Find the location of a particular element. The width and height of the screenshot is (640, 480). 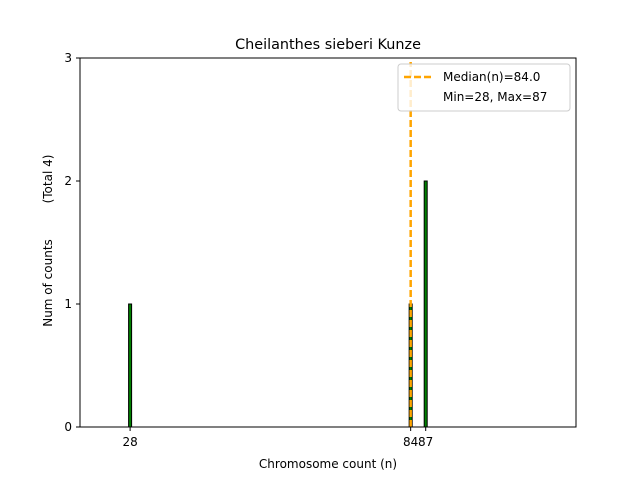

legend-box is located at coordinates (484, 87).